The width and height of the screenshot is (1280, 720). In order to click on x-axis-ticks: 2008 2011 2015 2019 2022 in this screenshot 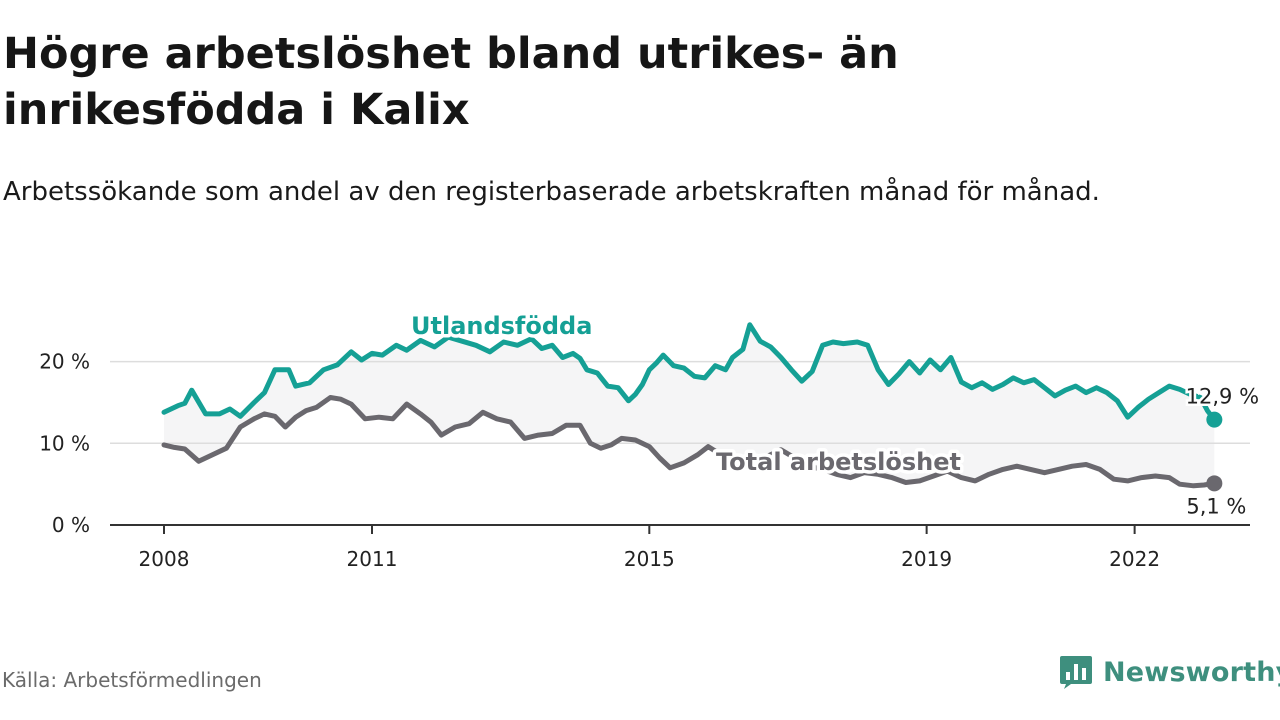, I will do `click(649, 548)`.